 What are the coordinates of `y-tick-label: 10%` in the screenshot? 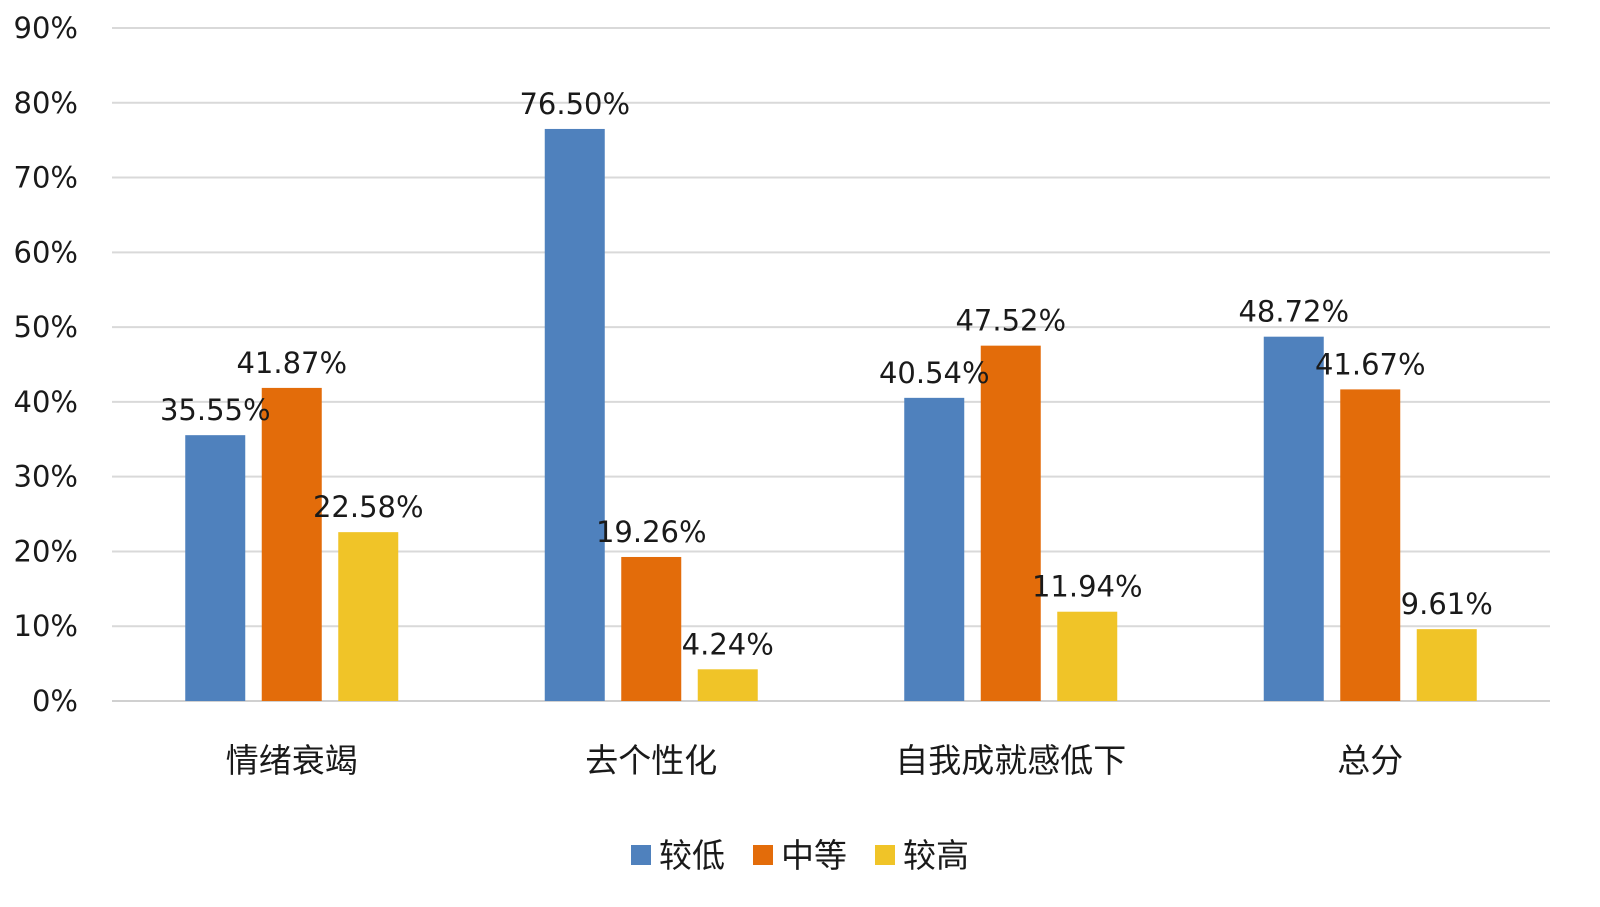 It's located at (46, 626).